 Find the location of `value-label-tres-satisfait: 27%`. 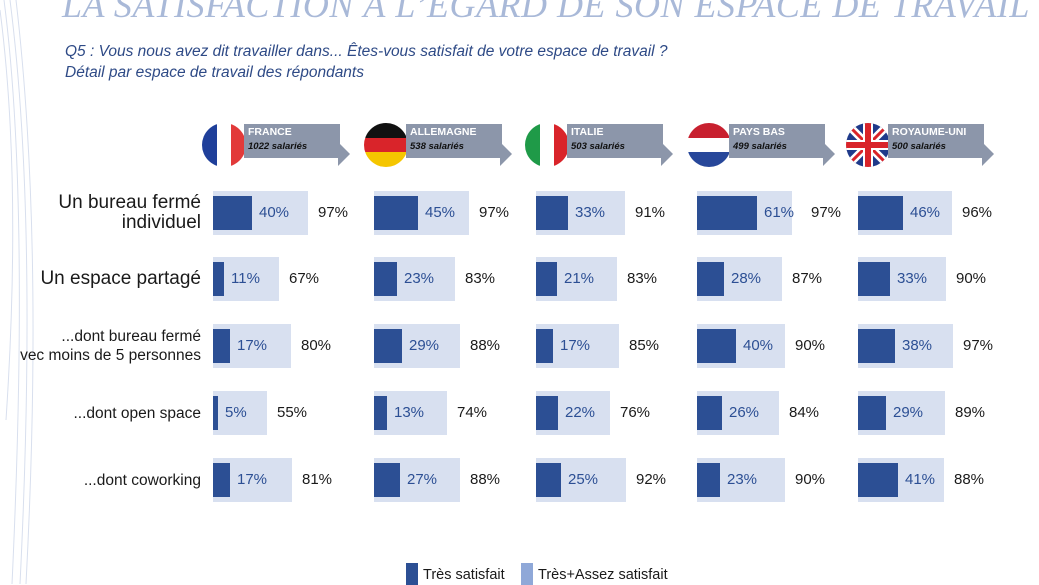

value-label-tres-satisfait: 27% is located at coordinates (422, 479).